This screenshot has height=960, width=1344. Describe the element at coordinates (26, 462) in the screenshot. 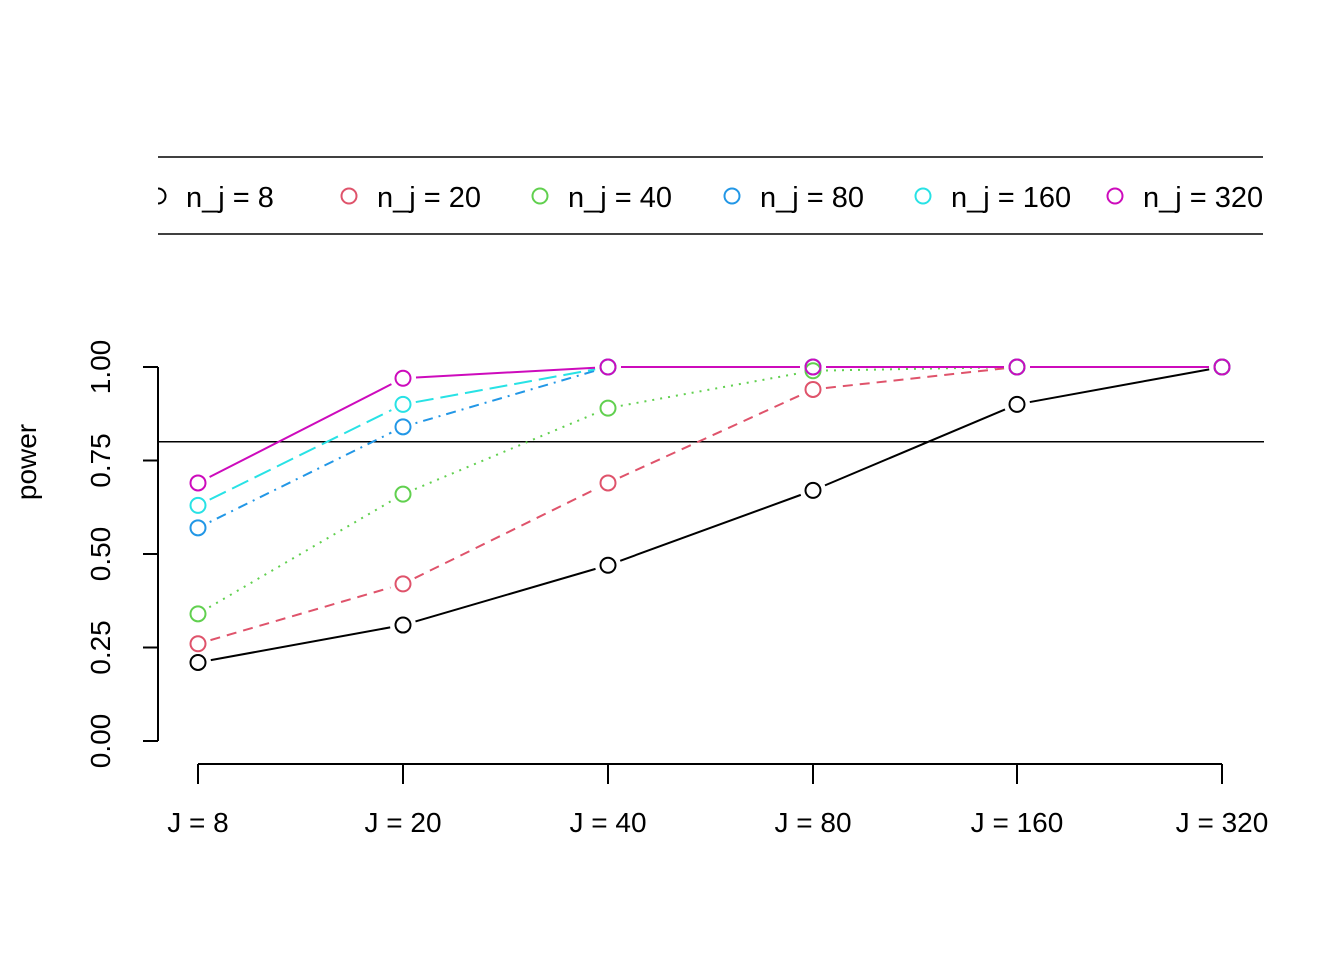

I see `y-axis-label: power` at that location.